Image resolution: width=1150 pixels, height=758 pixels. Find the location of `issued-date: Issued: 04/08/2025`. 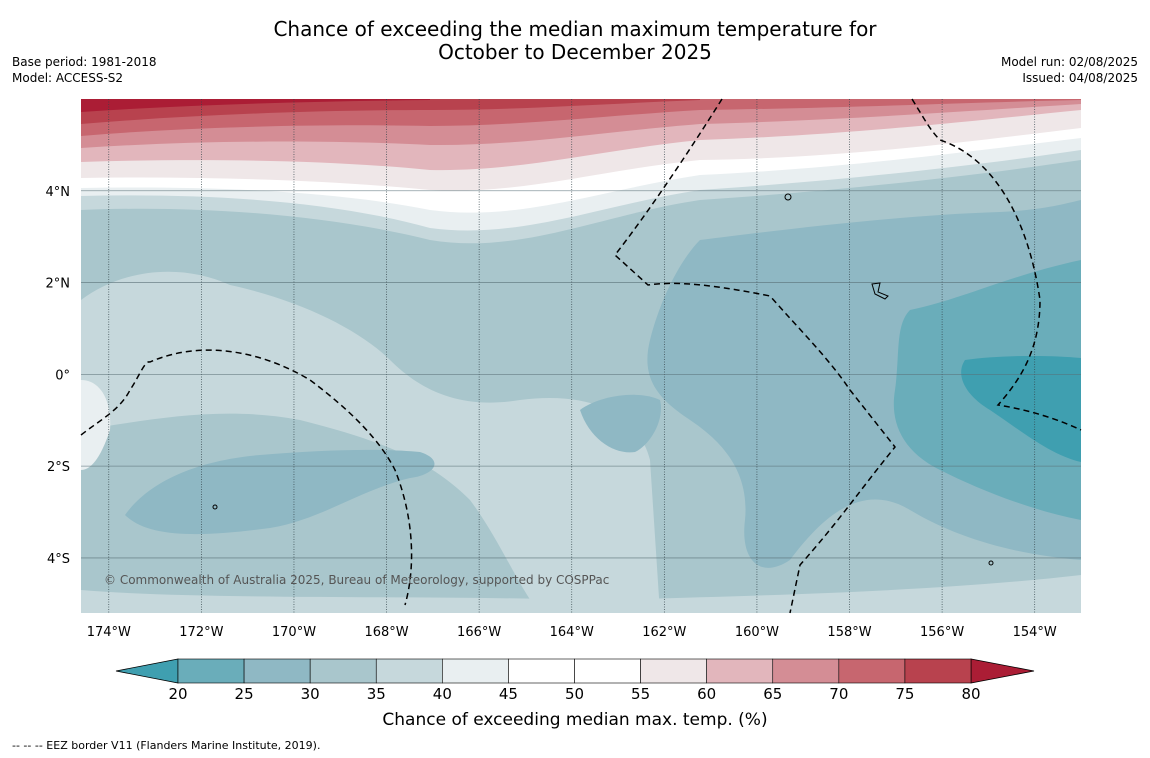

issued-date: Issued: 04/08/2025 is located at coordinates (1080, 78).